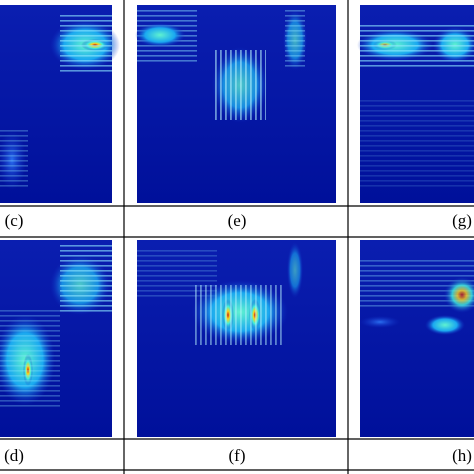  Describe the element at coordinates (462, 220) in the screenshot. I see `panel-label: (g)` at that location.